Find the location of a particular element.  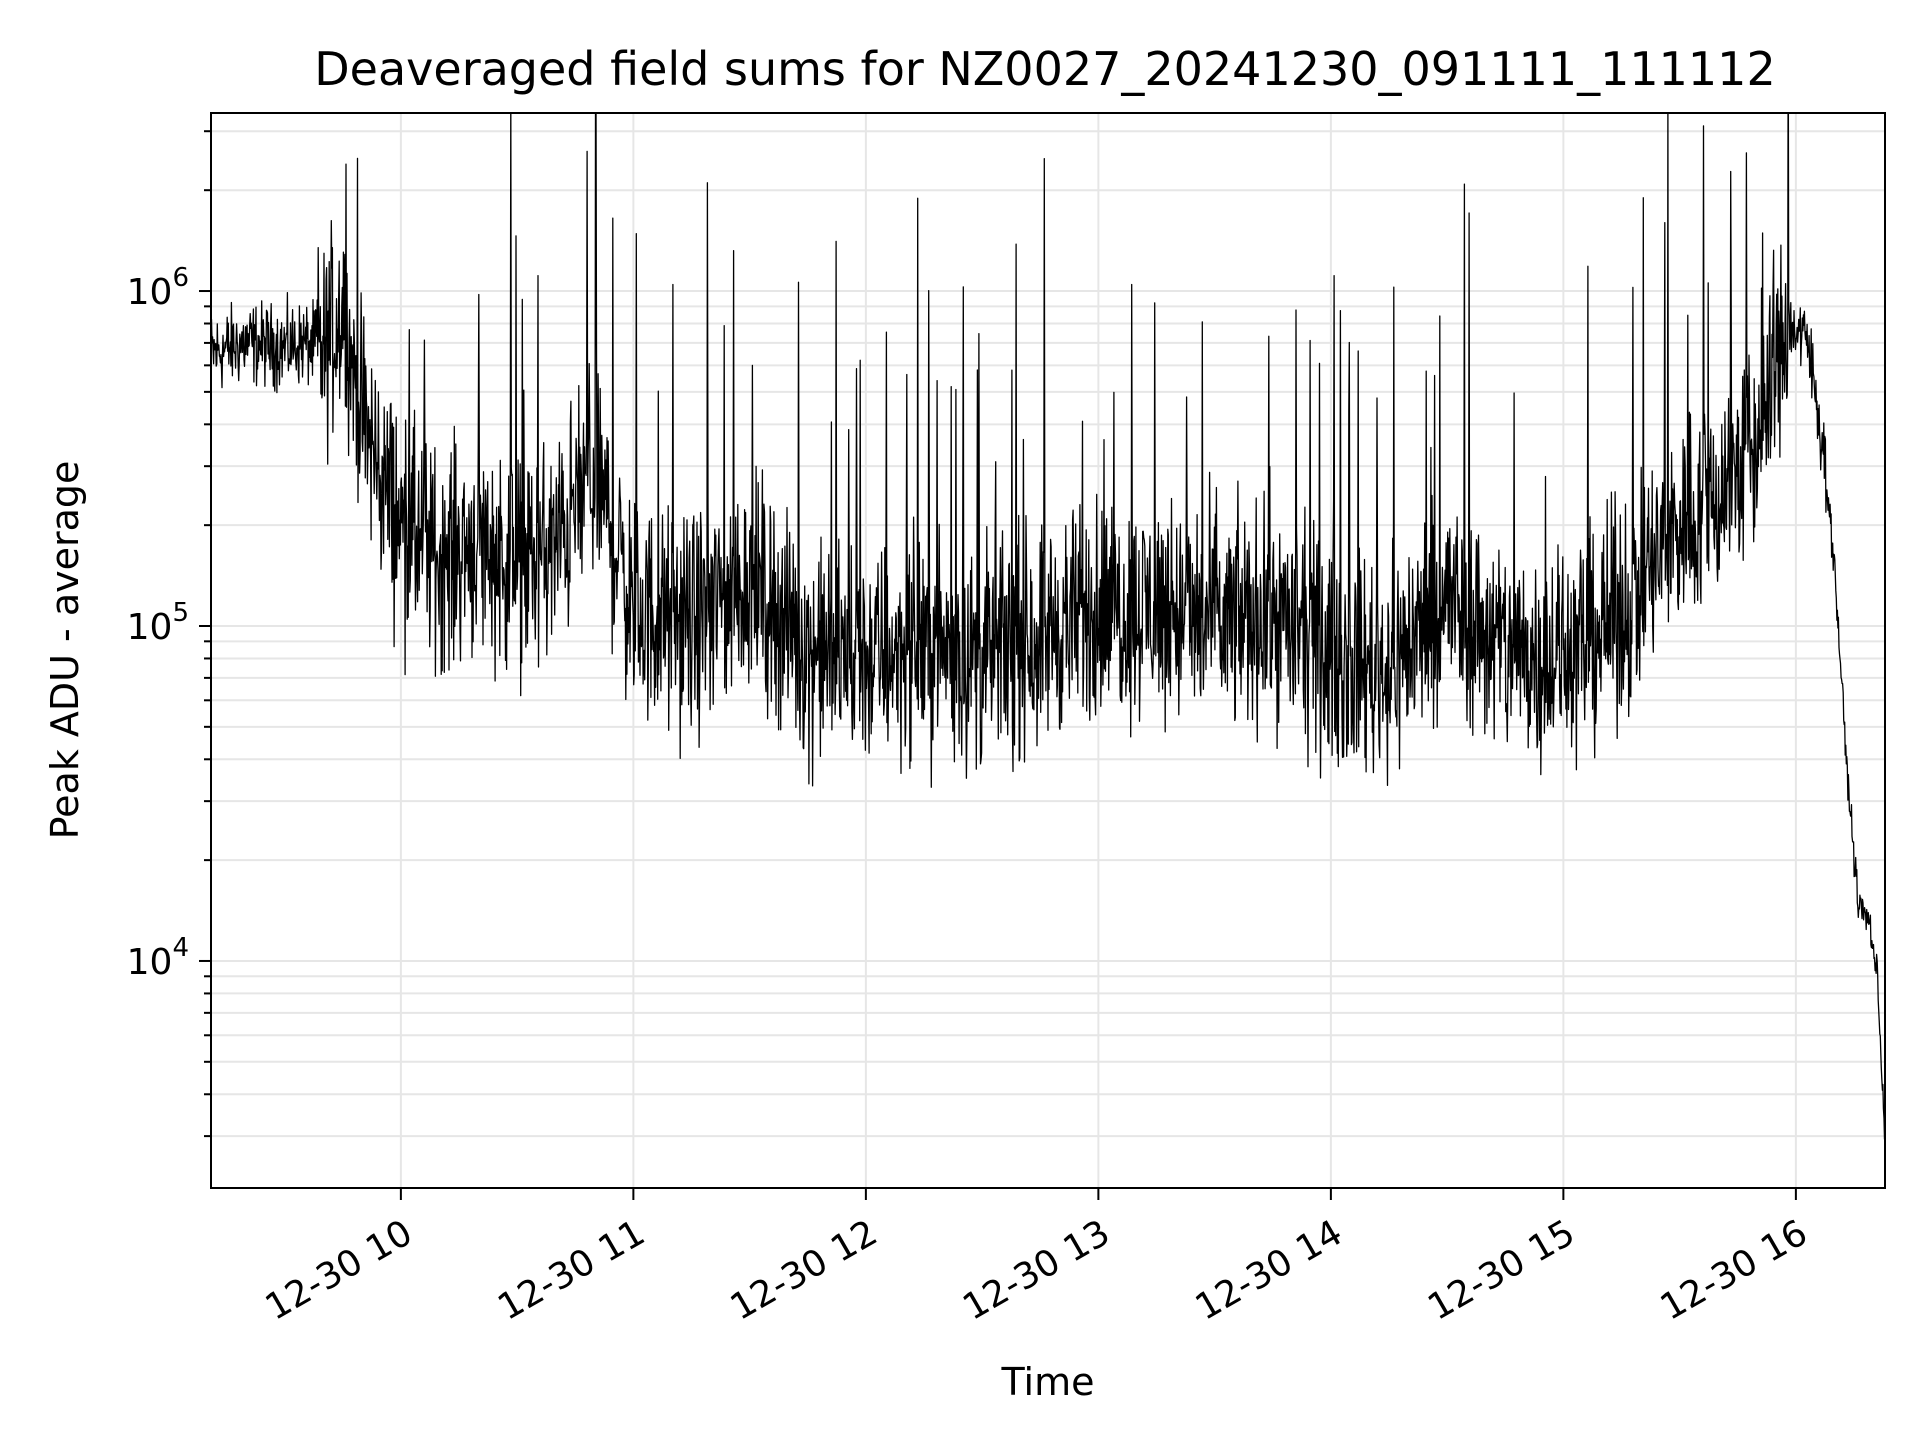

y-tick-label: 10⁶ is located at coordinates (158, 288).